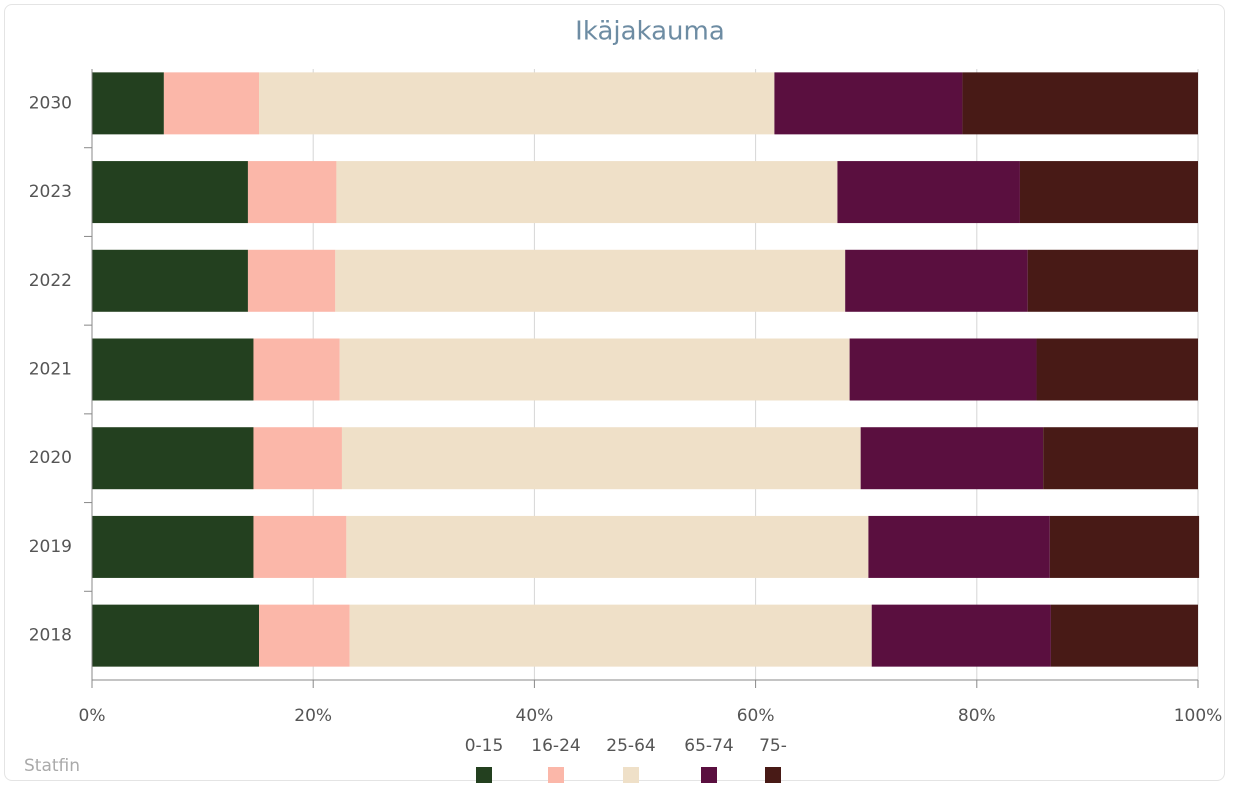 The width and height of the screenshot is (1235, 787). What do you see at coordinates (630, 746) in the screenshot?
I see `legend-label: 25-64` at bounding box center [630, 746].